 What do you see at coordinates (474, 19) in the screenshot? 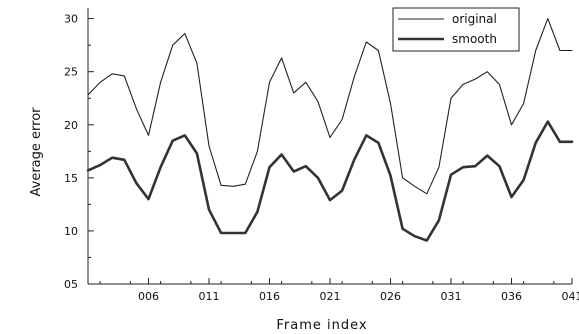
I see `legend-label-original: original` at bounding box center [474, 19].